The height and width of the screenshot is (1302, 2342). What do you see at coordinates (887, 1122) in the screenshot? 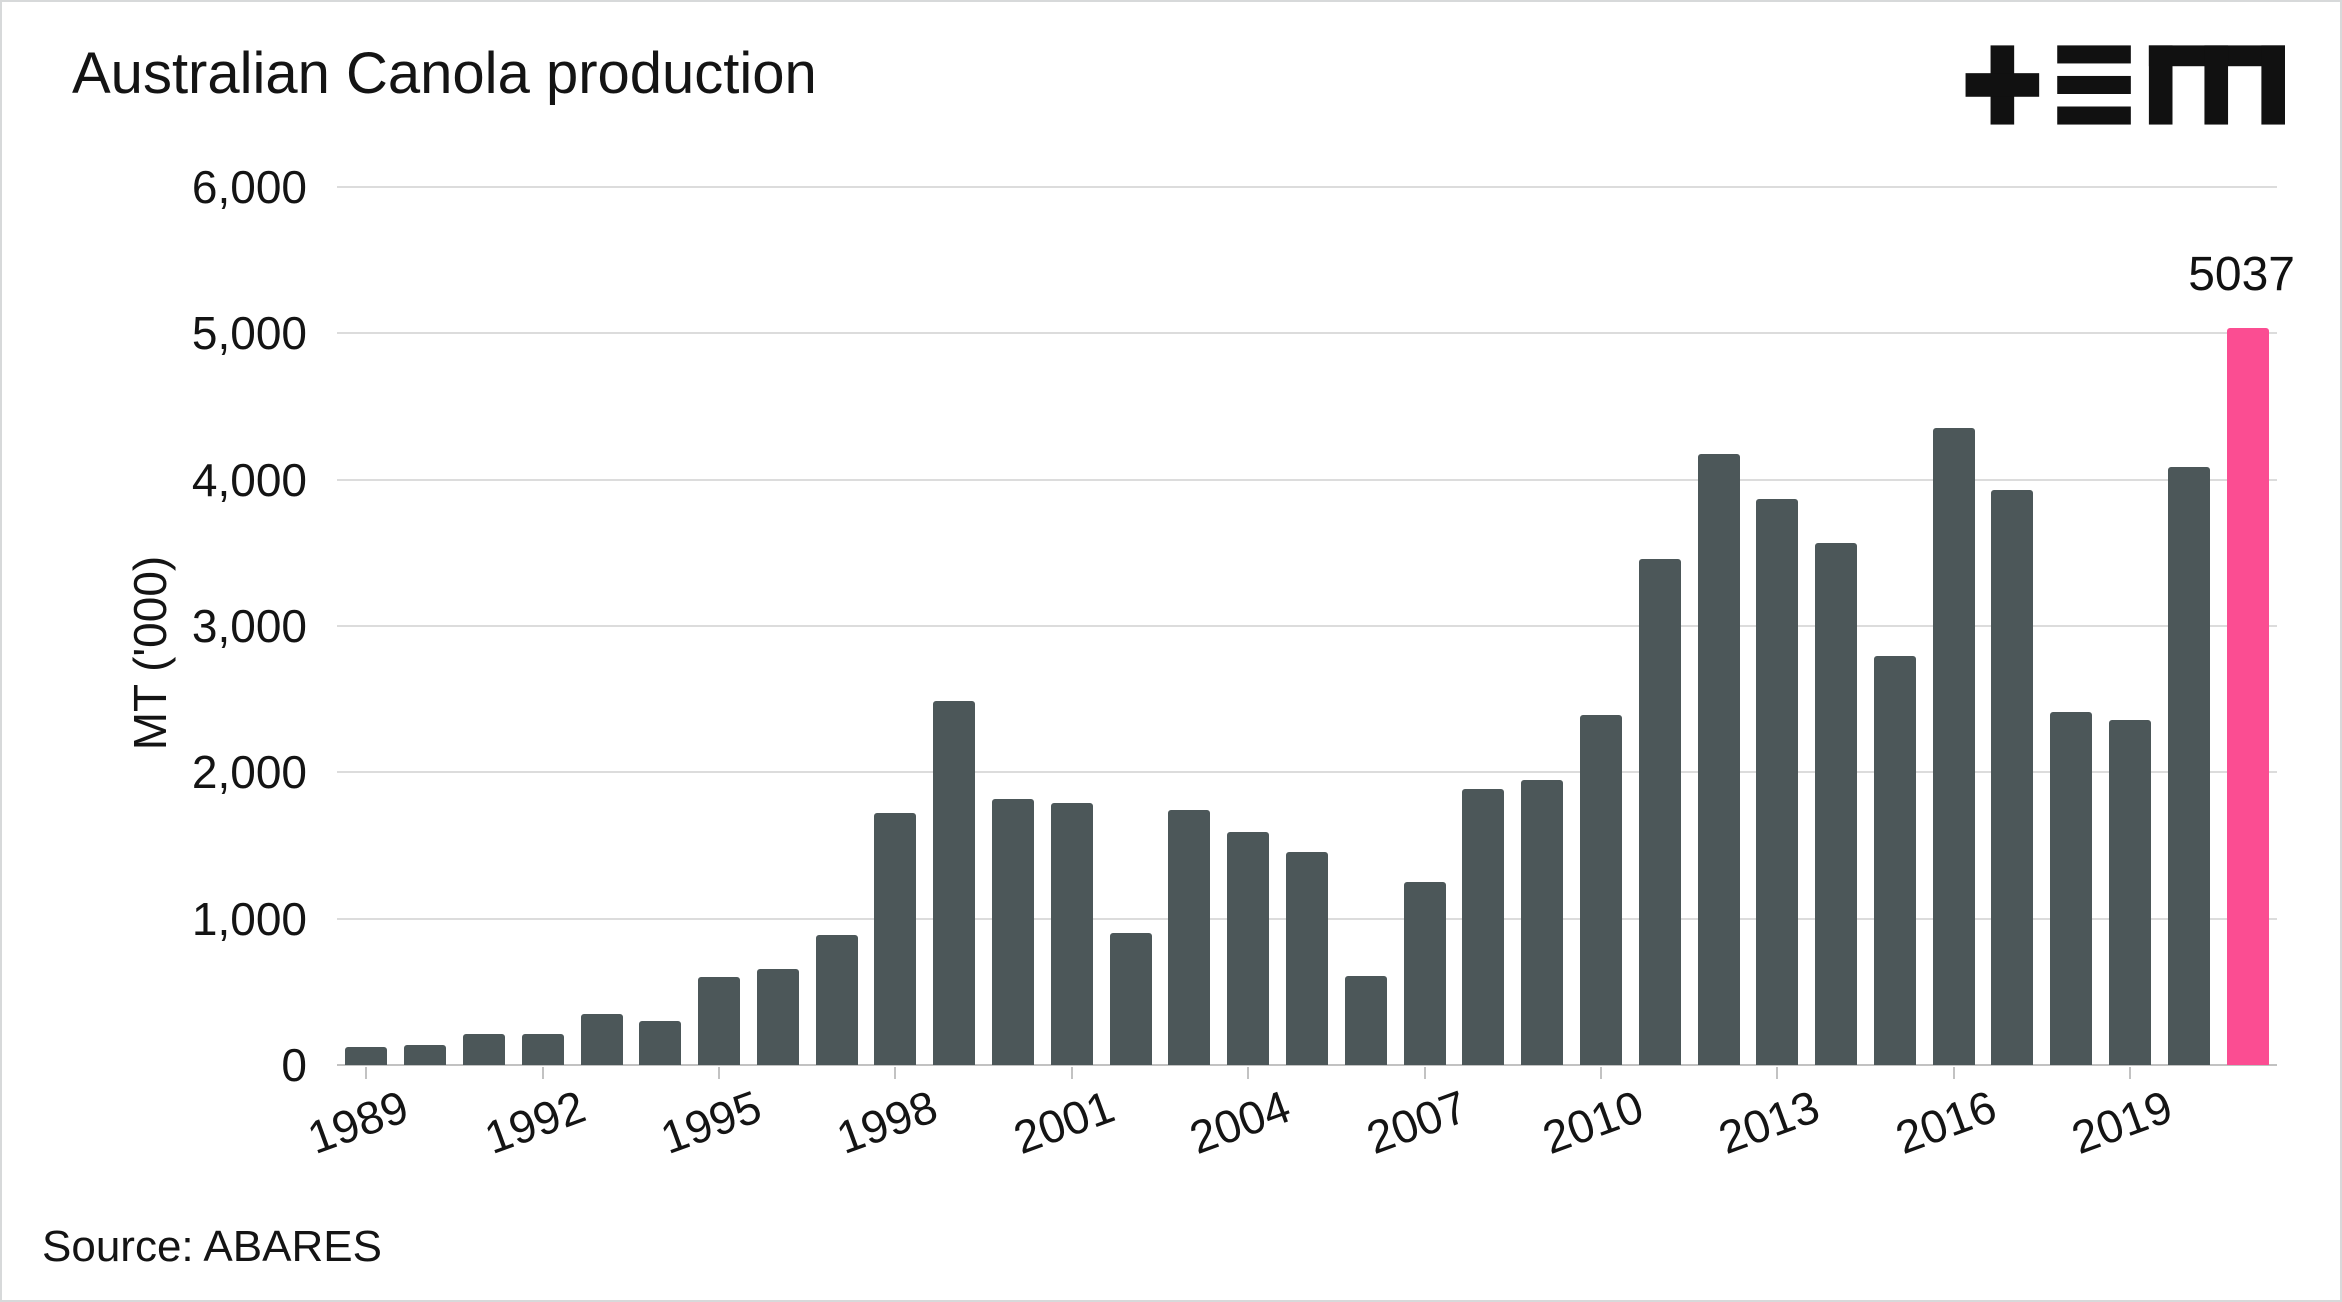
I see `x-tick-label-1998: 1998` at bounding box center [887, 1122].